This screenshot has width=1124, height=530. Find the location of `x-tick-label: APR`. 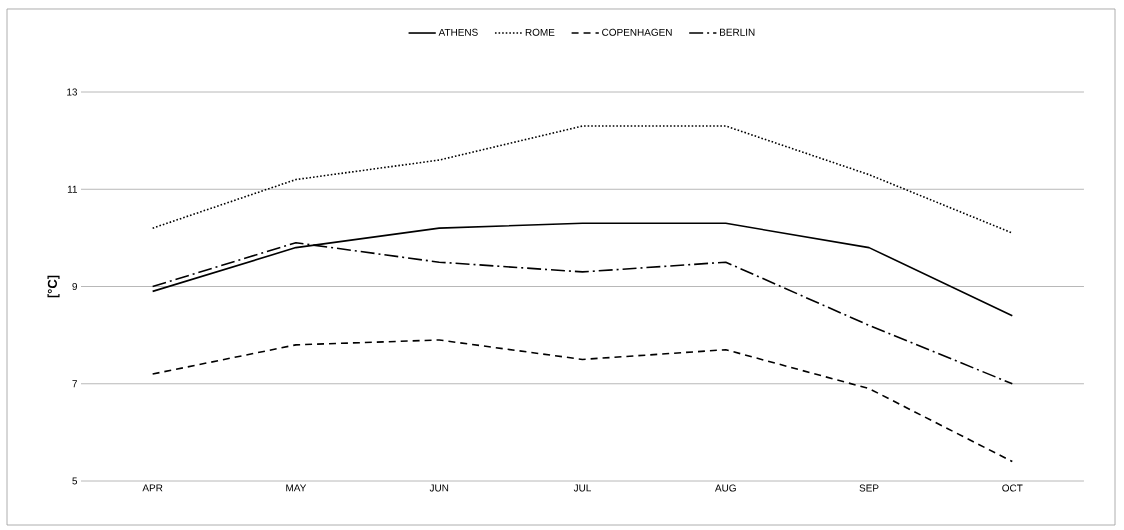

x-tick-label: APR is located at coordinates (152, 488).